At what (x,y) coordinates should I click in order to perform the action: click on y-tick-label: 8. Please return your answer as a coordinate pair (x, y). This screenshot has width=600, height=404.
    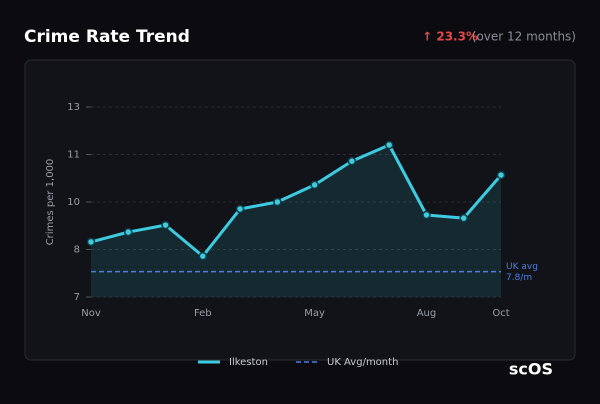
    Looking at the image, I should click on (77, 250).